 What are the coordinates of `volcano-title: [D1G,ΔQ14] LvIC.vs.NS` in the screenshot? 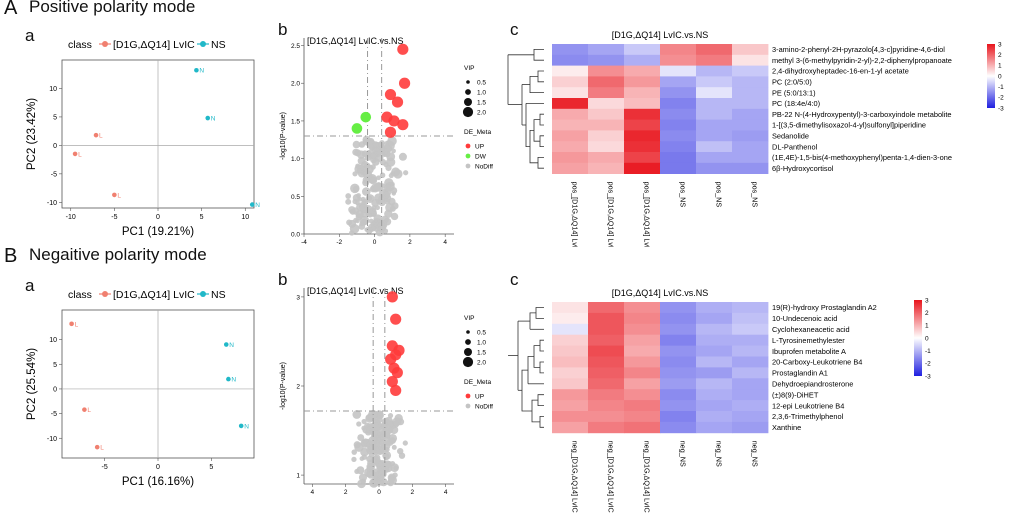 It's located at (355, 291).